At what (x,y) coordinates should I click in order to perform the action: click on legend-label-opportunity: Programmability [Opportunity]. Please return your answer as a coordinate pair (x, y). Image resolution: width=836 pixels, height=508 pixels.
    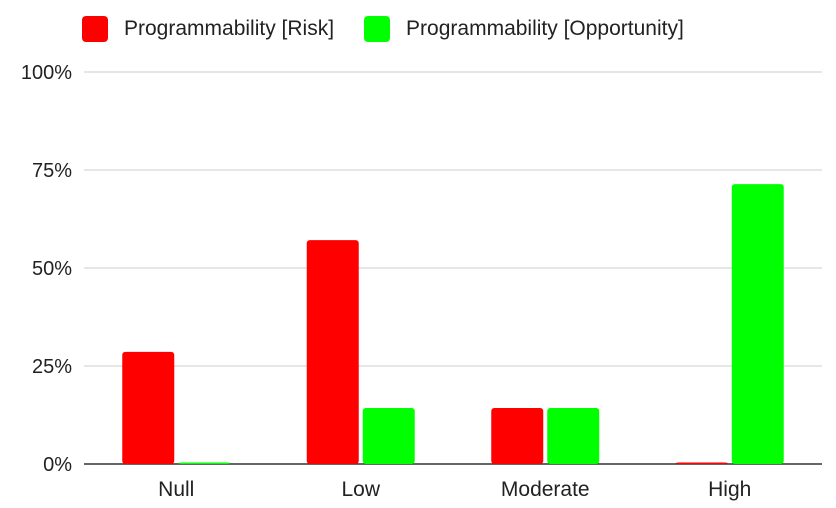
    Looking at the image, I should click on (545, 28).